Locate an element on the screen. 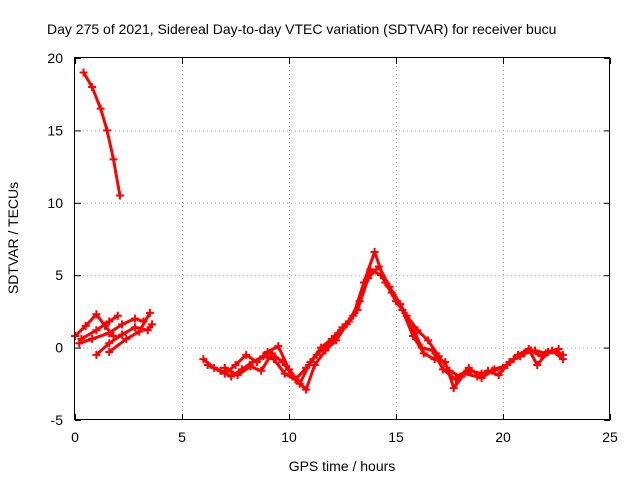  series-track-early-high is located at coordinates (101, 134).